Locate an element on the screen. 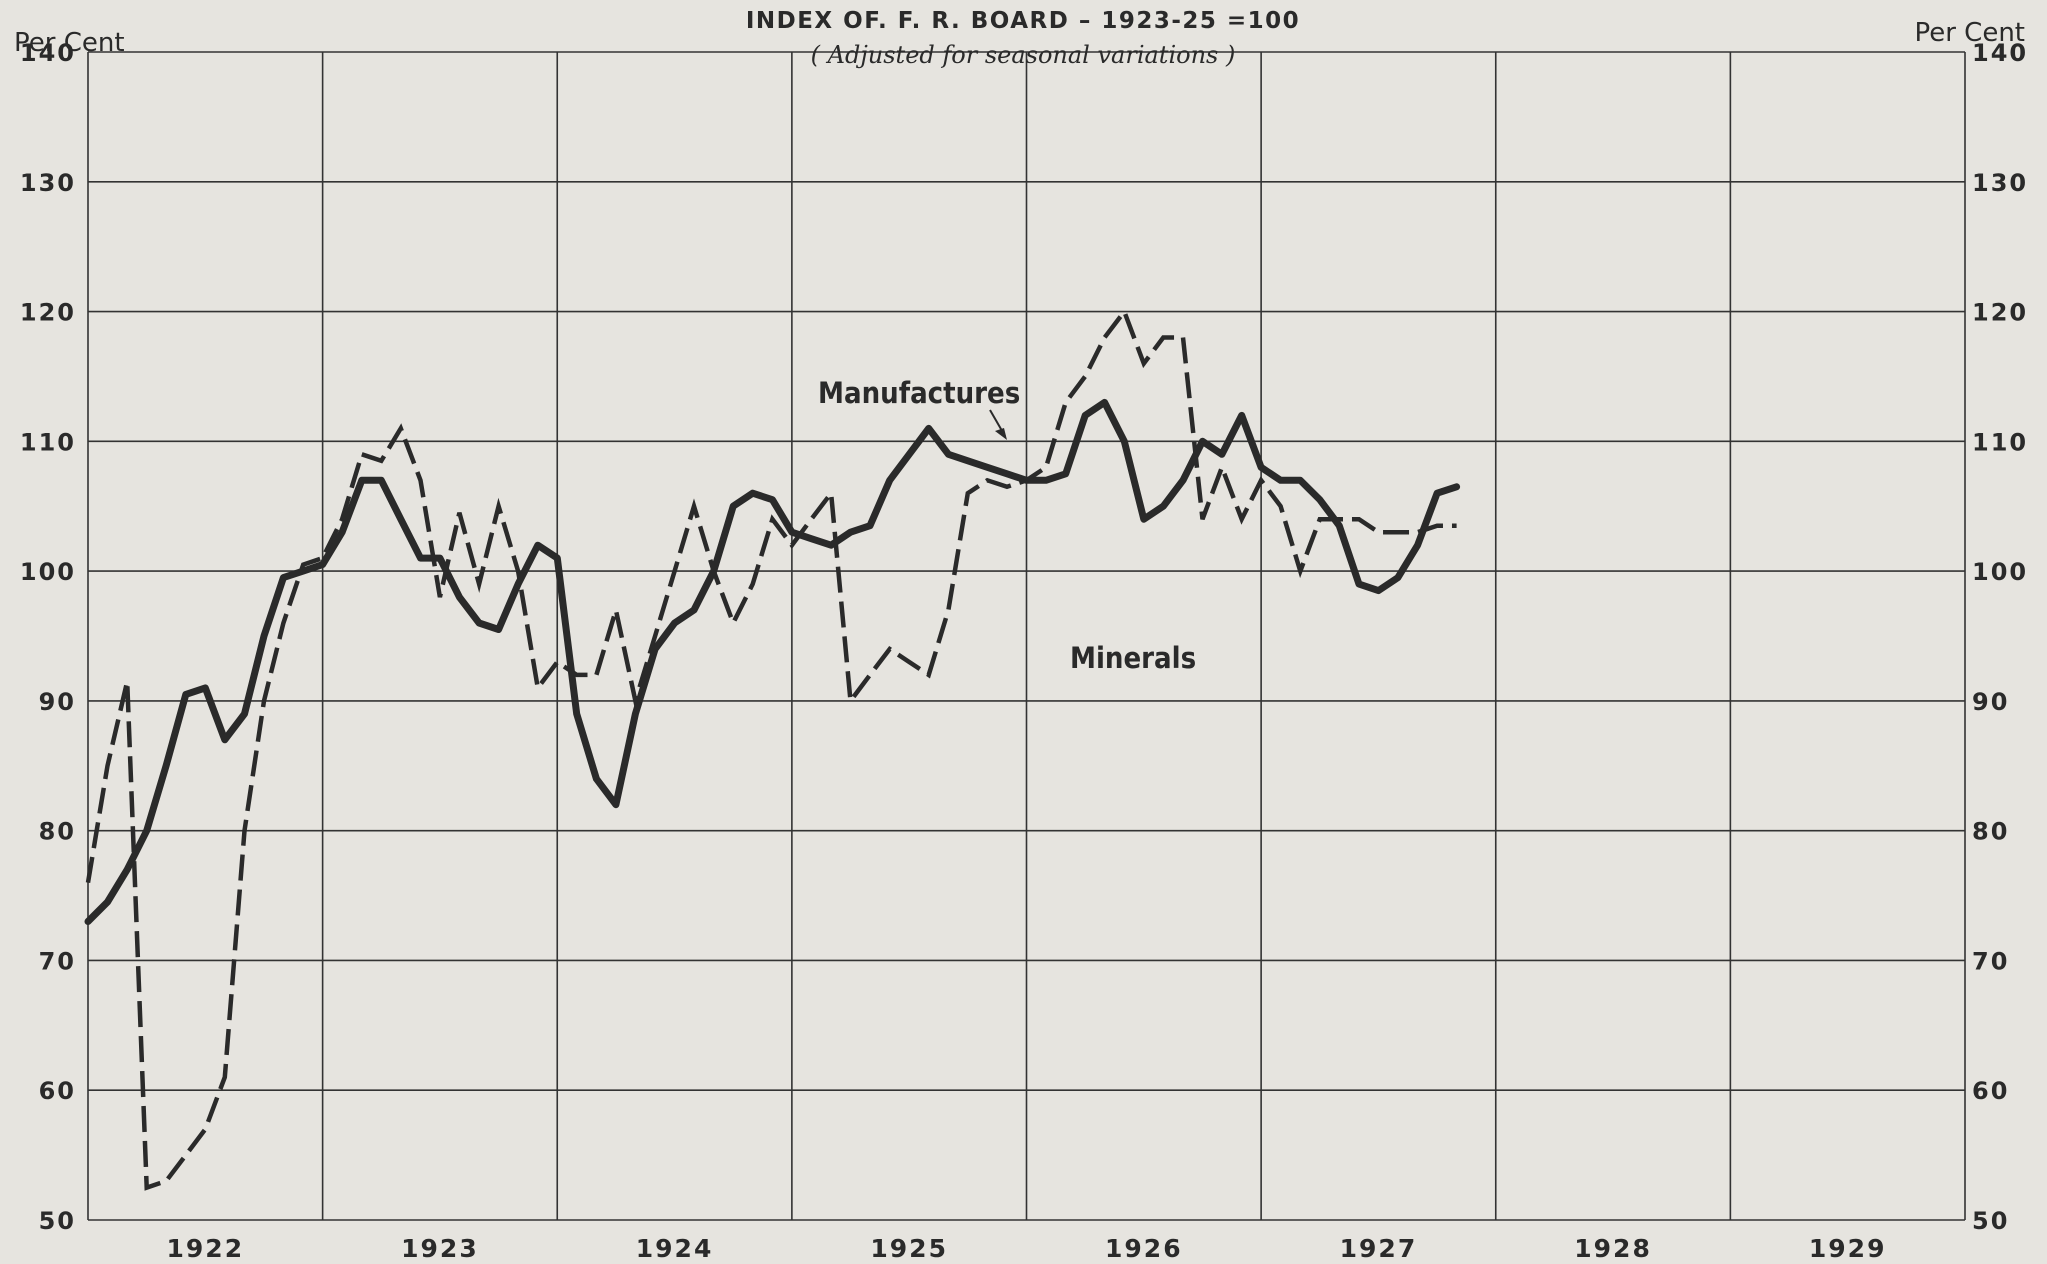 Image resolution: width=2047 pixels, height=1264 pixels. x-tick-labels: 1922 1923 1924 1925 1926 1927 1928 1929 is located at coordinates (1027, 1248).